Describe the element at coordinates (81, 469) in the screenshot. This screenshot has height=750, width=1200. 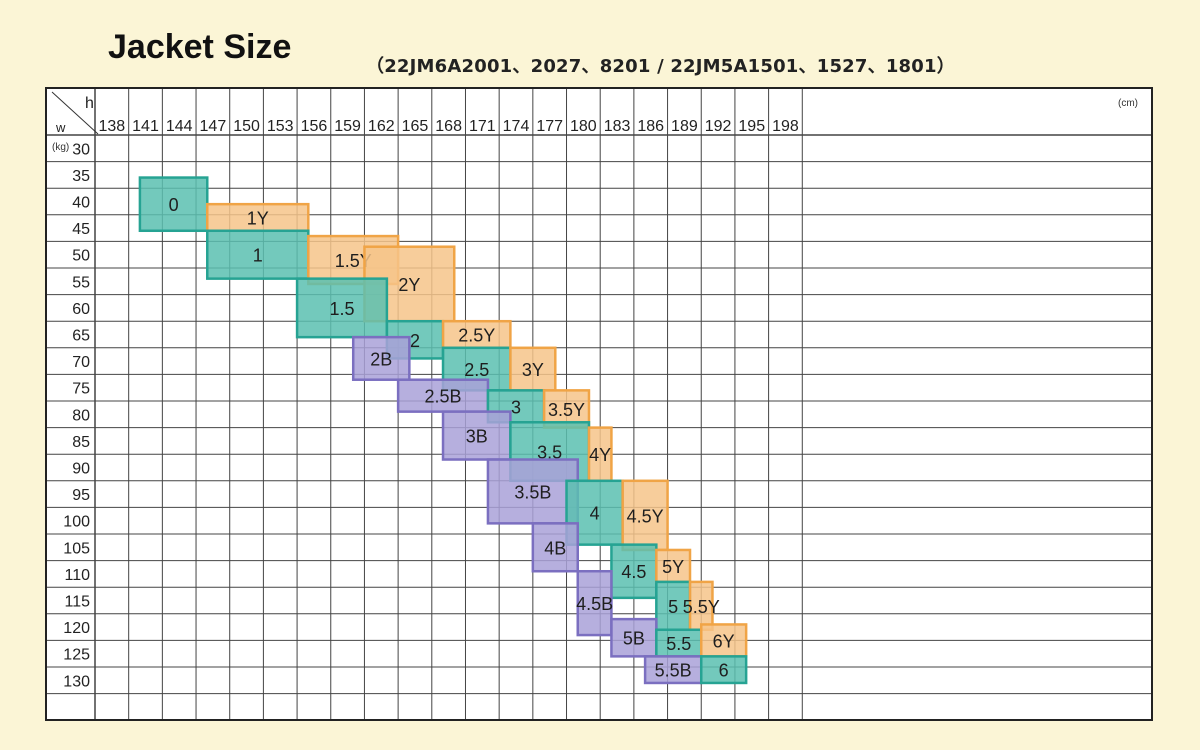
I see `y-tick-label: 90` at that location.